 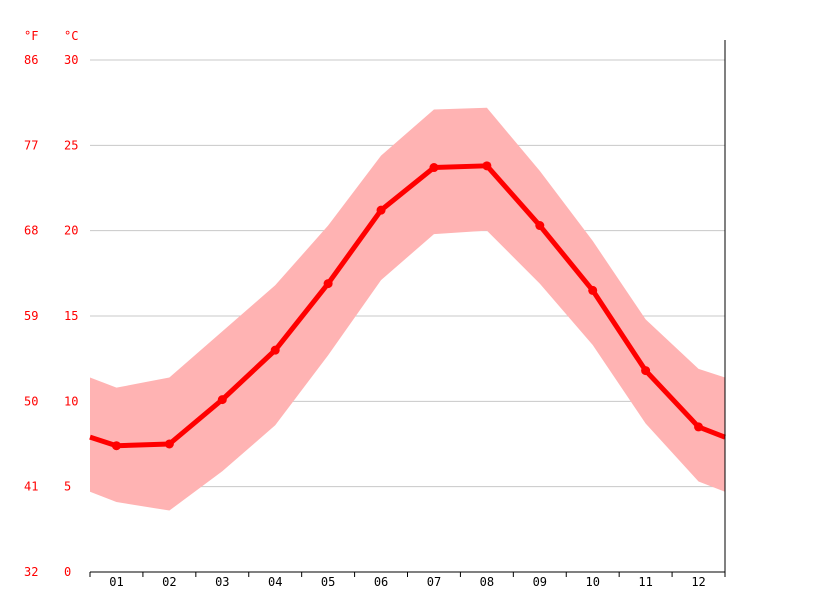 What do you see at coordinates (434, 582) in the screenshot?
I see `x-tick-label: 07` at bounding box center [434, 582].